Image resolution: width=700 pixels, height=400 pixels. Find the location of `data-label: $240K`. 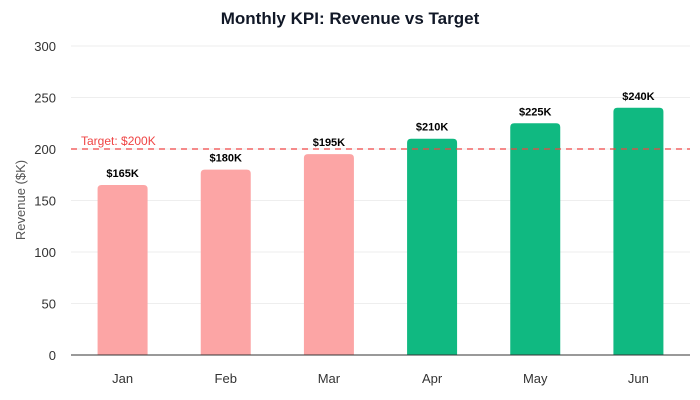

data-label: $240K is located at coordinates (638, 97).